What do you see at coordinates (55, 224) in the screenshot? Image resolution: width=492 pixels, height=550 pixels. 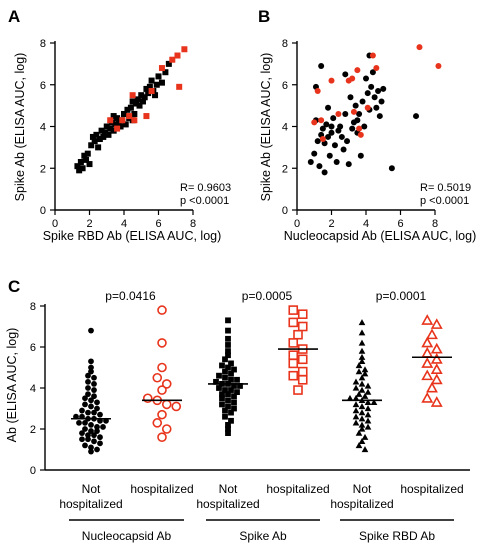 I see `panel-a-x-tick-label: 0` at bounding box center [55, 224].